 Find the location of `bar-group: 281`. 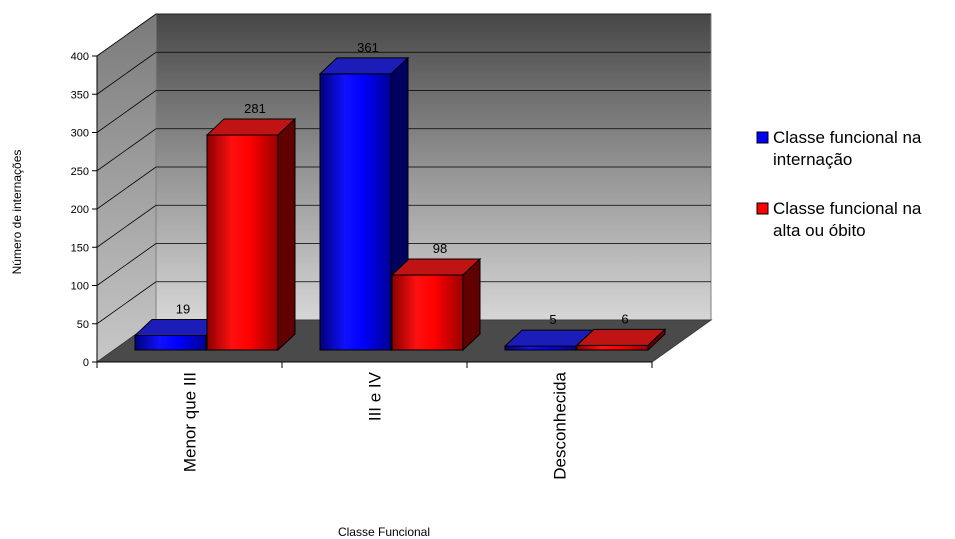

bar-group: 281 is located at coordinates (251, 226).